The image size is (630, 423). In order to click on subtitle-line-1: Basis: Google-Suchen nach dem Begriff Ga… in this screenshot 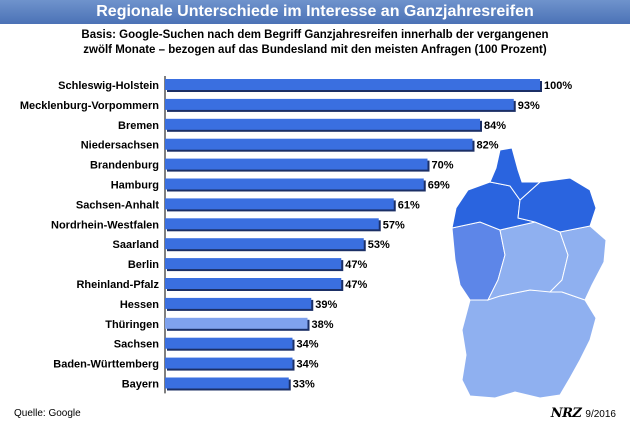, I will do `click(315, 35)`.